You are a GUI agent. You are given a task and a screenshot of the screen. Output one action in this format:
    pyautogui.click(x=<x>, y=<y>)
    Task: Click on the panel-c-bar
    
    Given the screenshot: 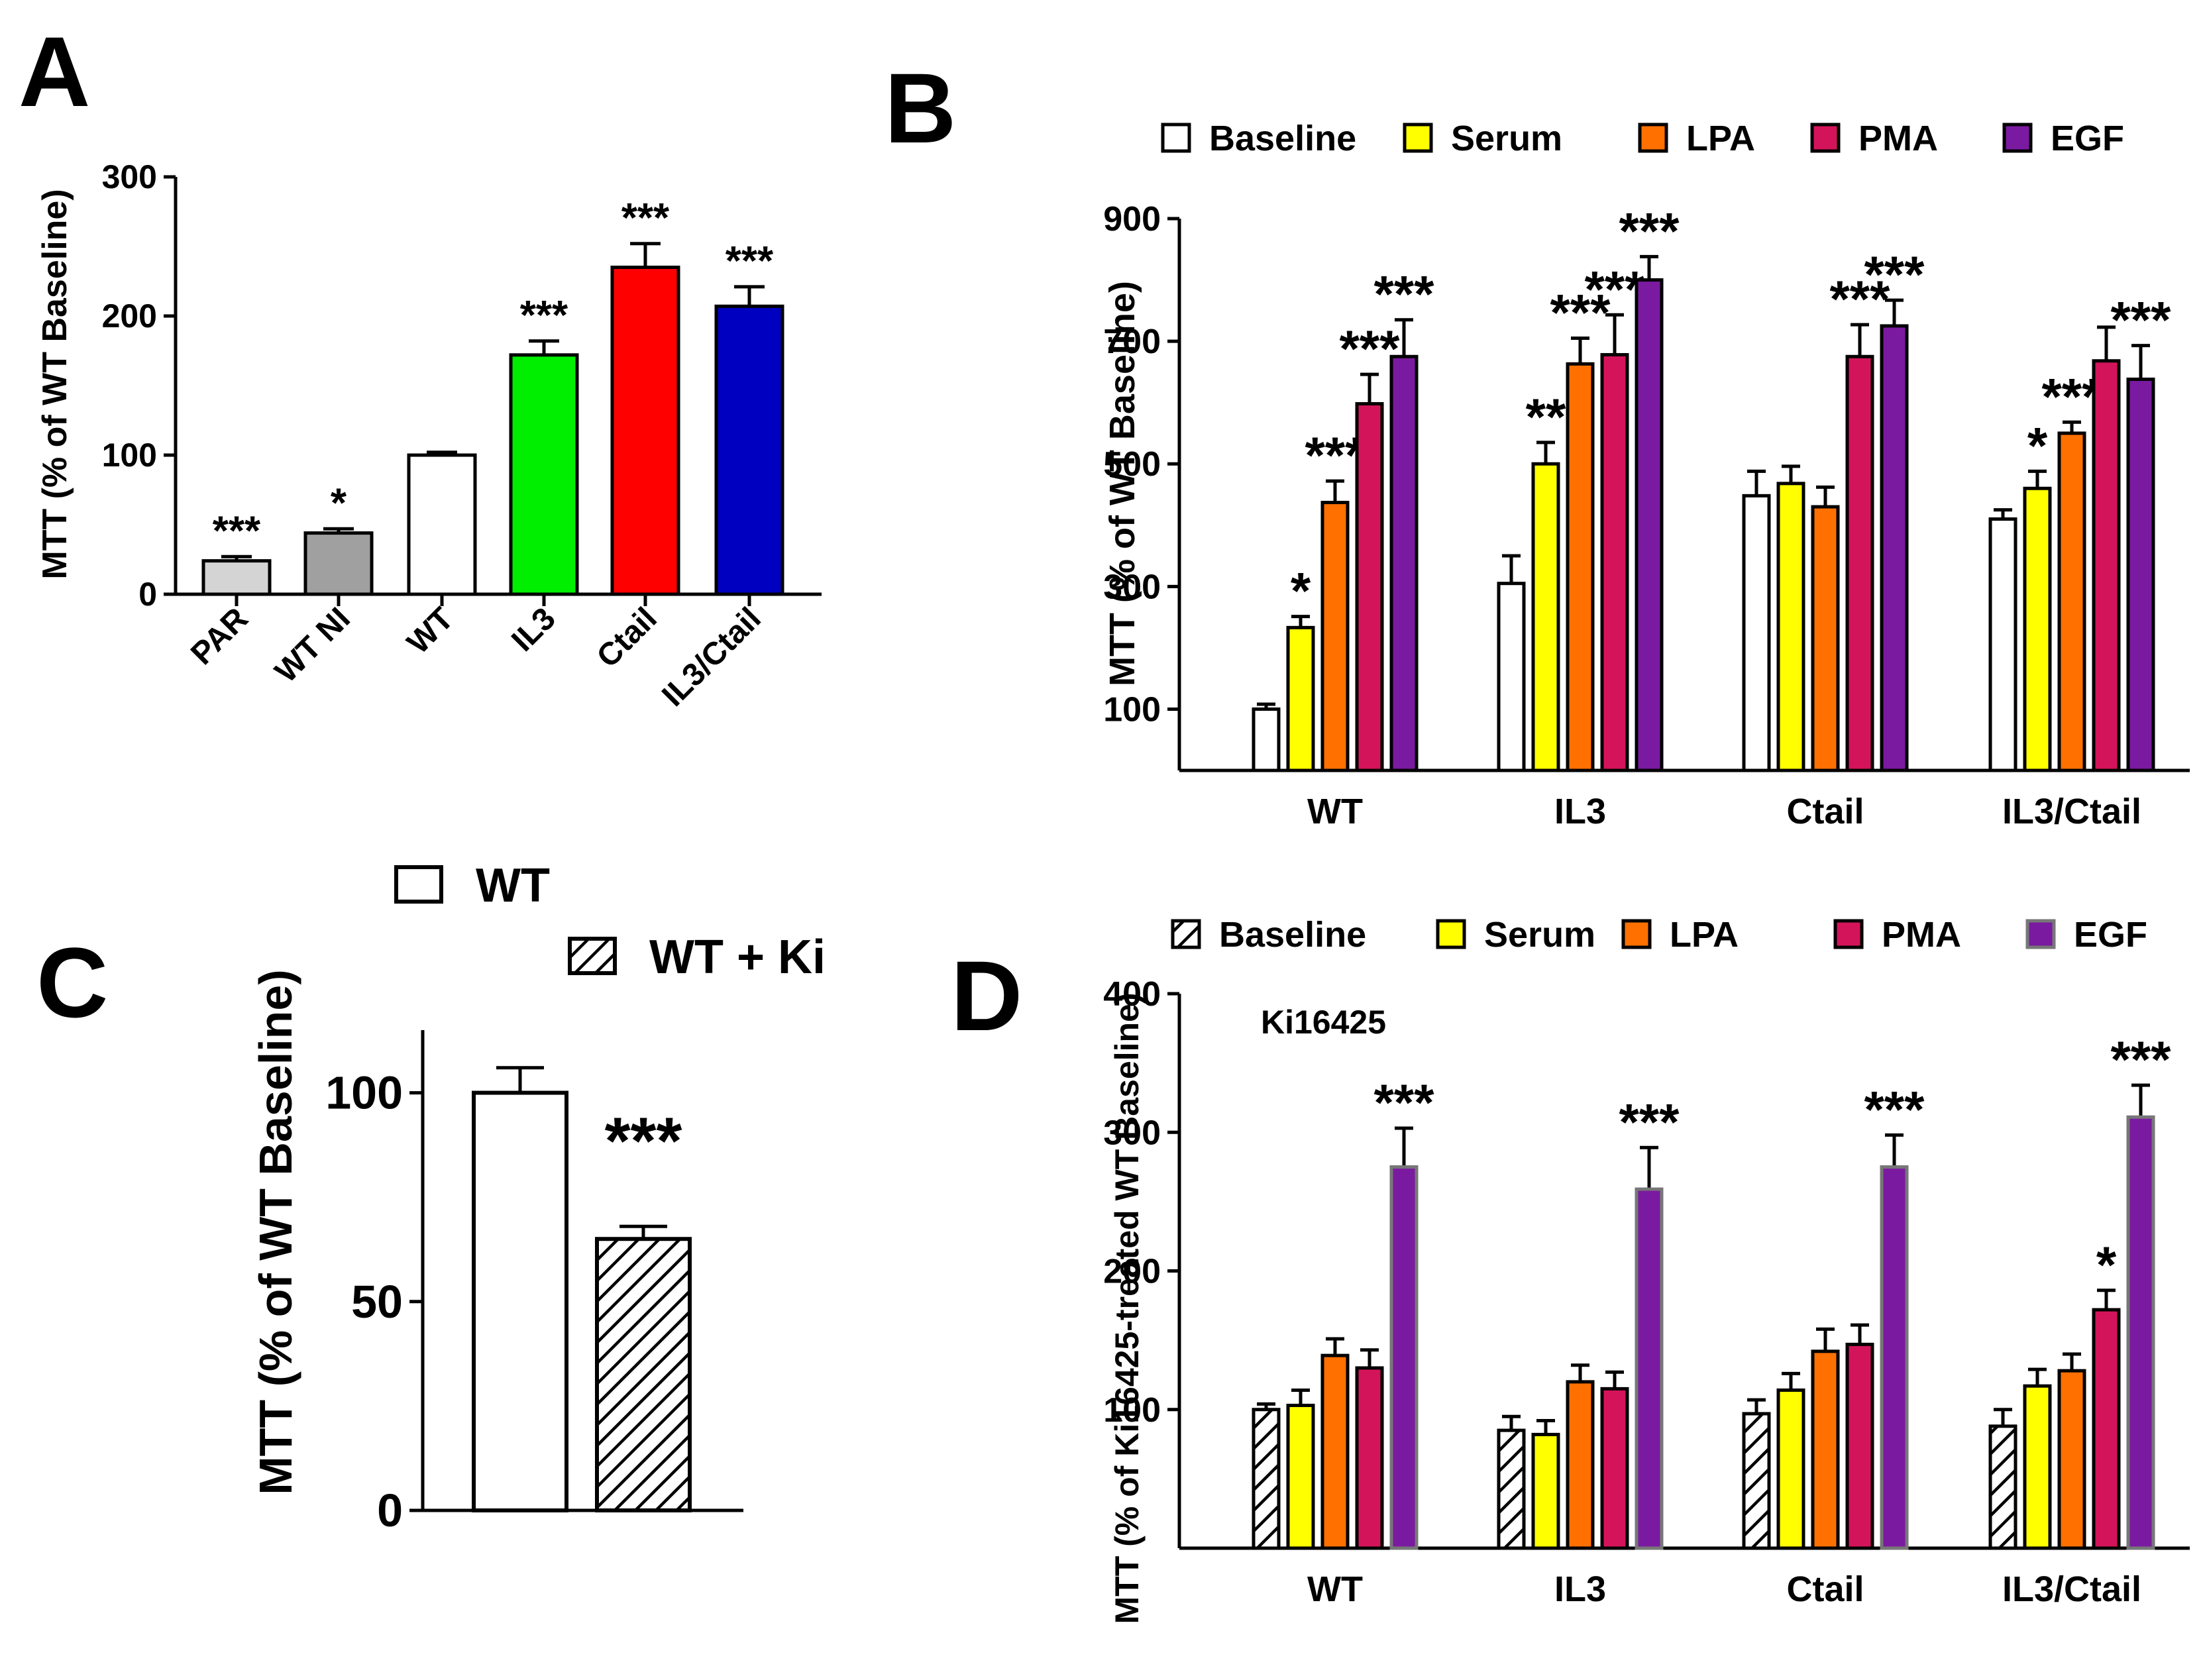 What is the action you would take?
    pyautogui.click(x=520, y=1301)
    